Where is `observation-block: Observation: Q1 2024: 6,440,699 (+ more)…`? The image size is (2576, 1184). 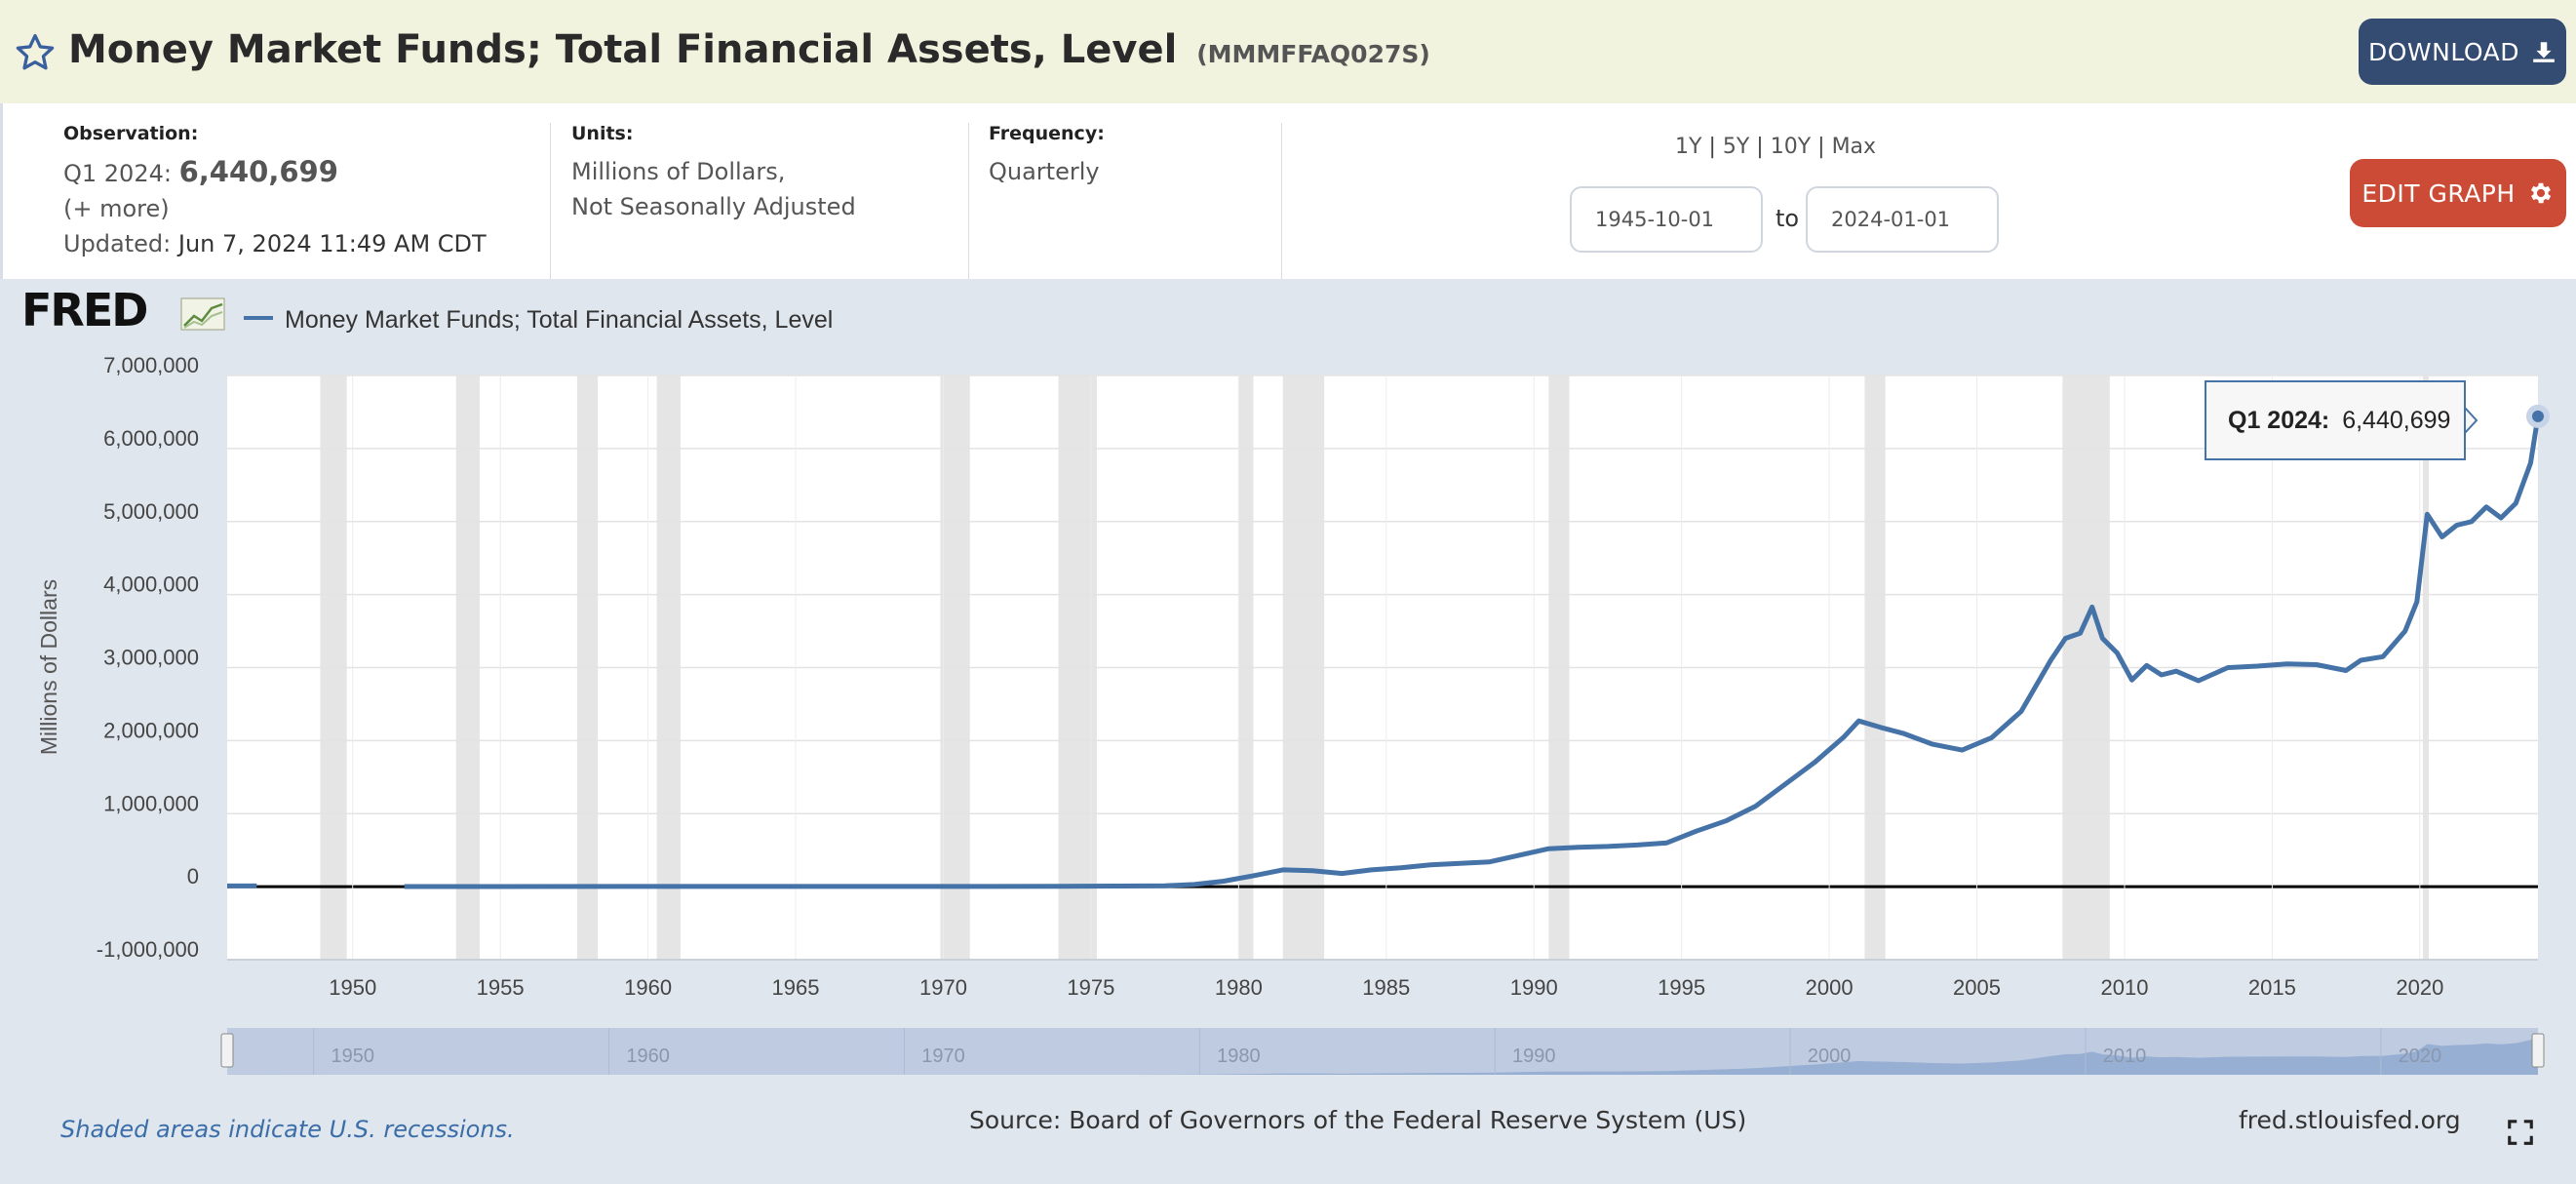
observation-block: Observation: Q1 2024: 6,440,699 (+ more)… is located at coordinates (275, 192).